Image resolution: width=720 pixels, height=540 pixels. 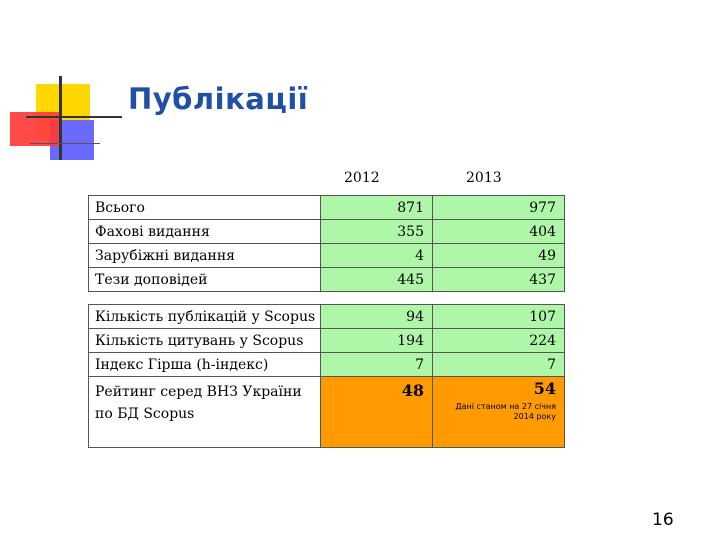 I want to click on rating-label: Рейтинг серед ВНЗ України по БД Scopus, so click(x=204, y=412).